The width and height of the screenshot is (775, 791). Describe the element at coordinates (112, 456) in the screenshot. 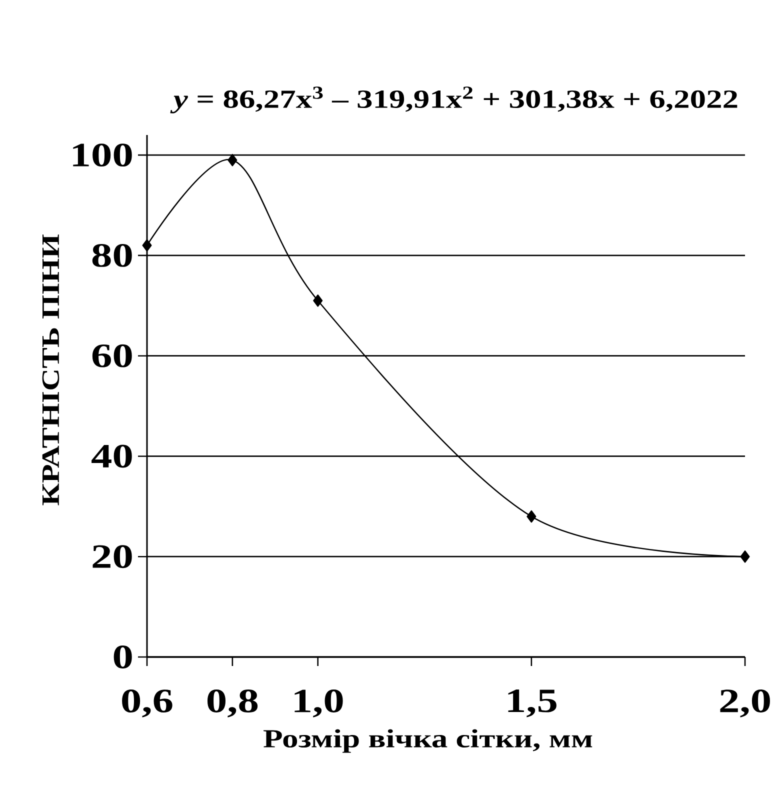

I see `y-tick-label: 40` at that location.